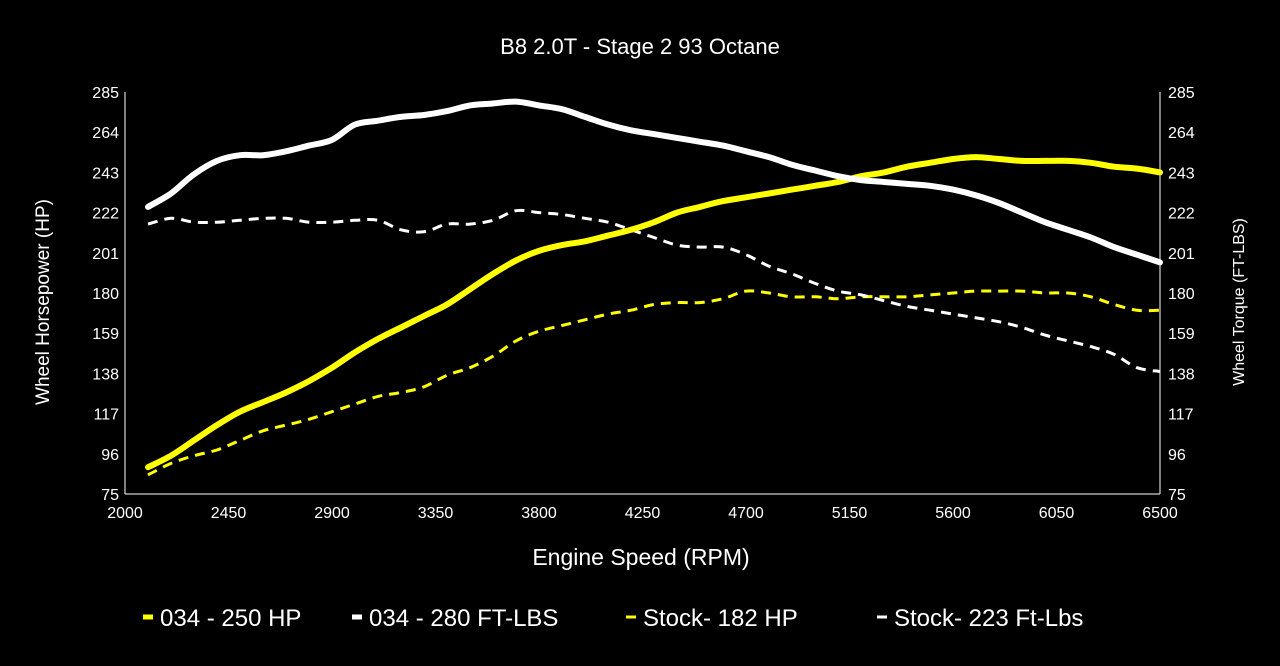 Image resolution: width=1280 pixels, height=666 pixels. Describe the element at coordinates (436, 513) in the screenshot. I see `x-tick-label: 3350` at that location.